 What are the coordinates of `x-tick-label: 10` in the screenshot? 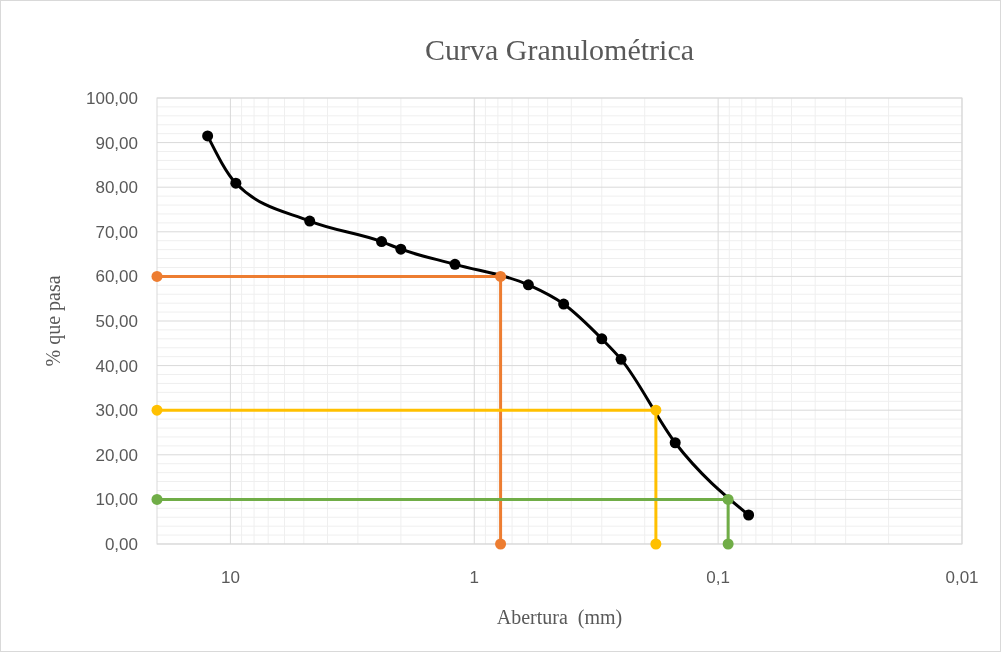 It's located at (230, 577).